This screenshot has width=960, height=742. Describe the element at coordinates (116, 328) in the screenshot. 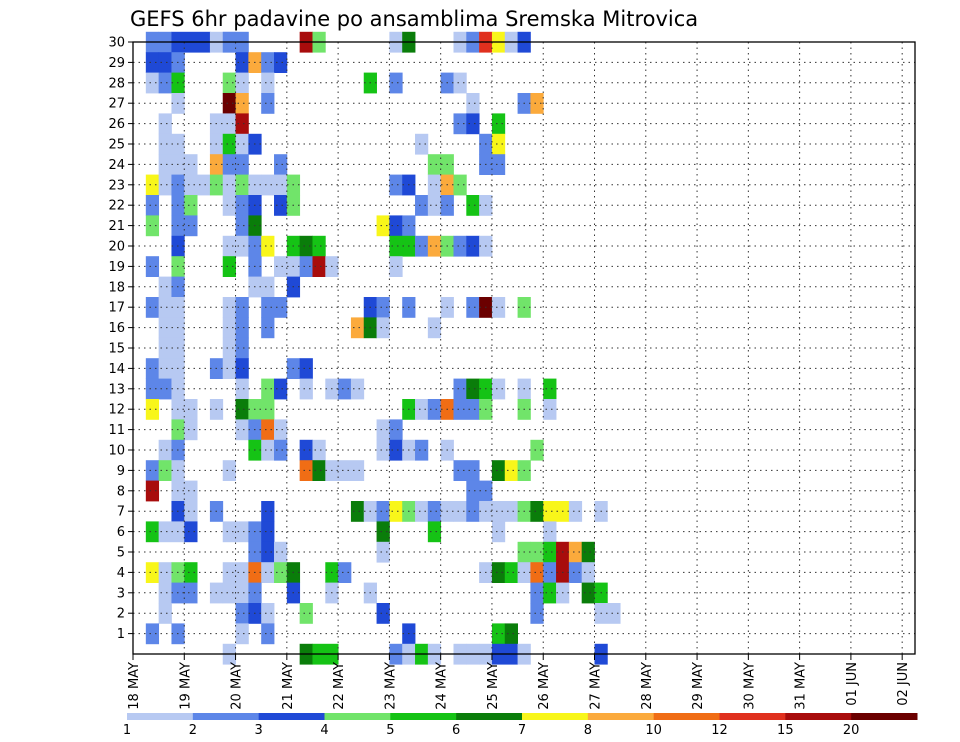

I see `y-tick-label: 16` at that location.